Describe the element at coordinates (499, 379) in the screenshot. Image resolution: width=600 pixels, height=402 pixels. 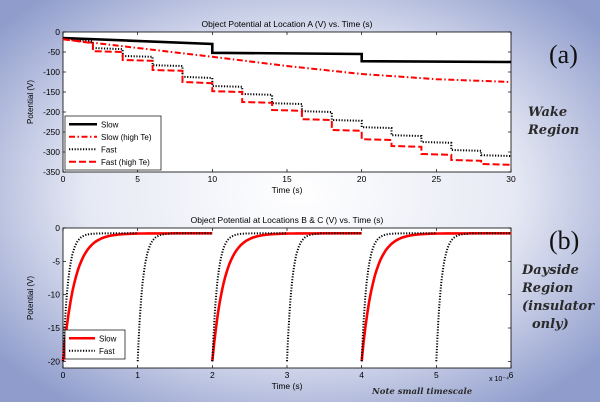
I see `x-multiplier: x 10⁻⁴` at that location.